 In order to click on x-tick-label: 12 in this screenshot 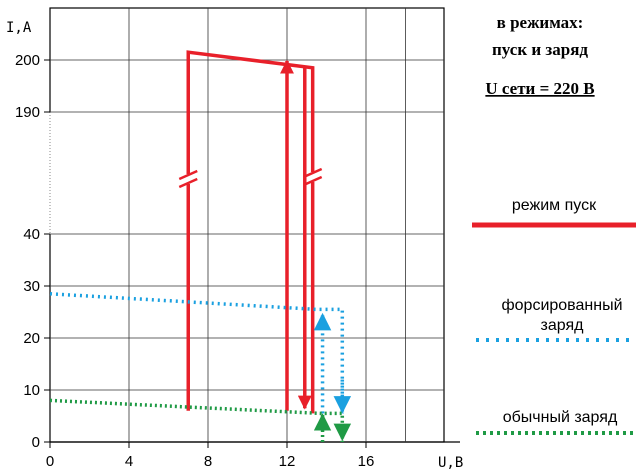, I will do `click(287, 461)`.